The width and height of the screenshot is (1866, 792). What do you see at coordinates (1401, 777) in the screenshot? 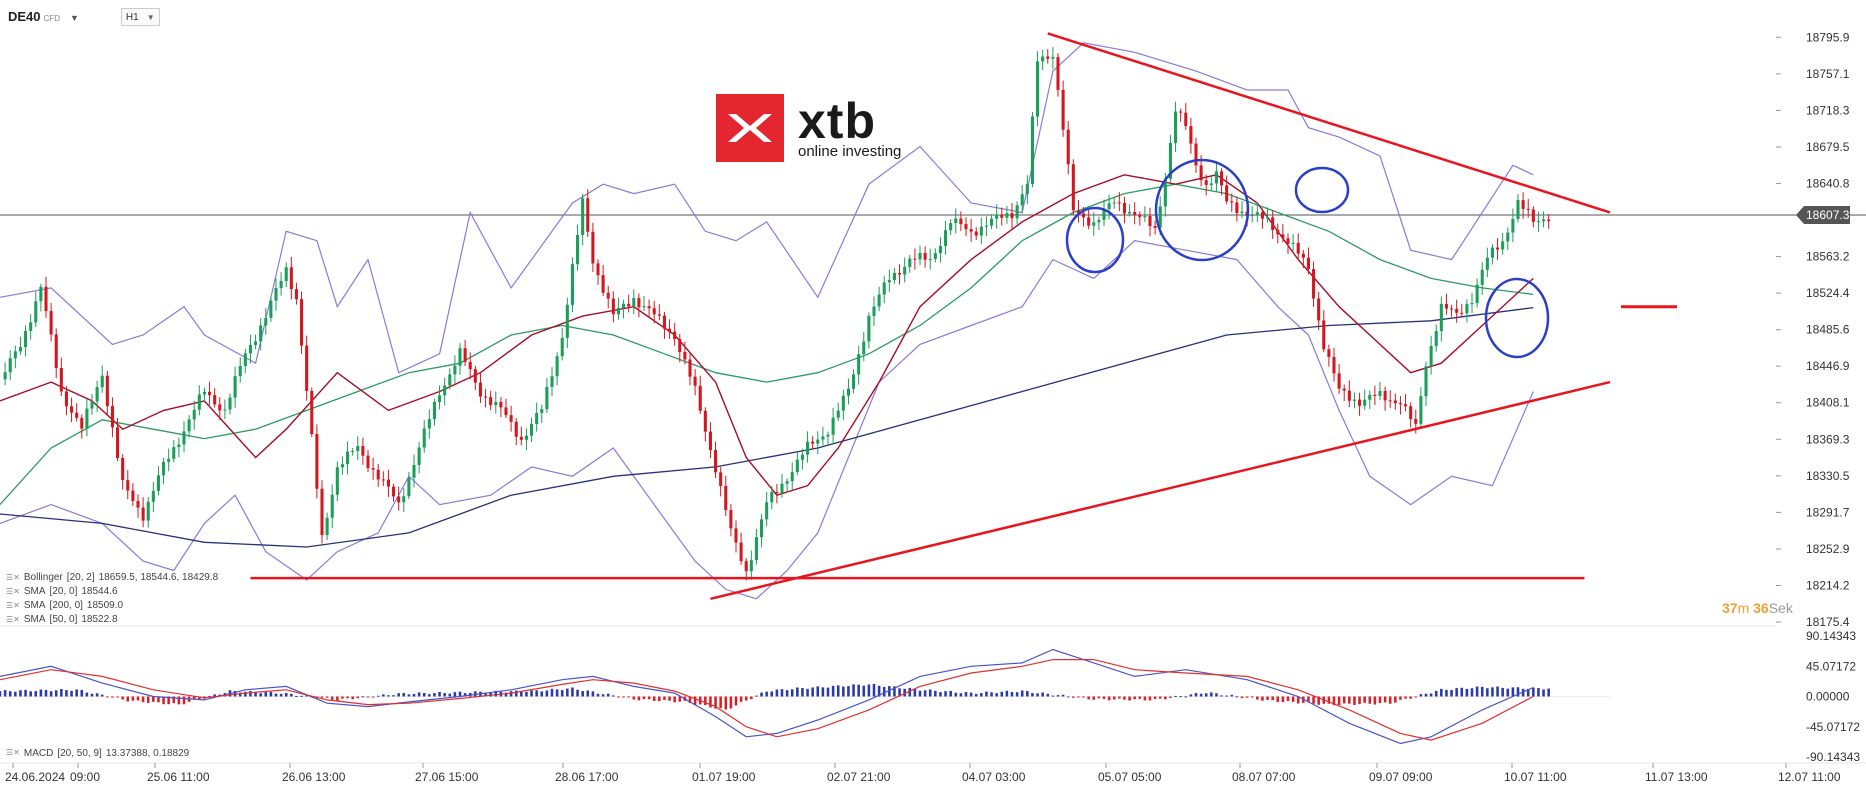
I see `time-tick-label: 09.07 09:00` at bounding box center [1401, 777].